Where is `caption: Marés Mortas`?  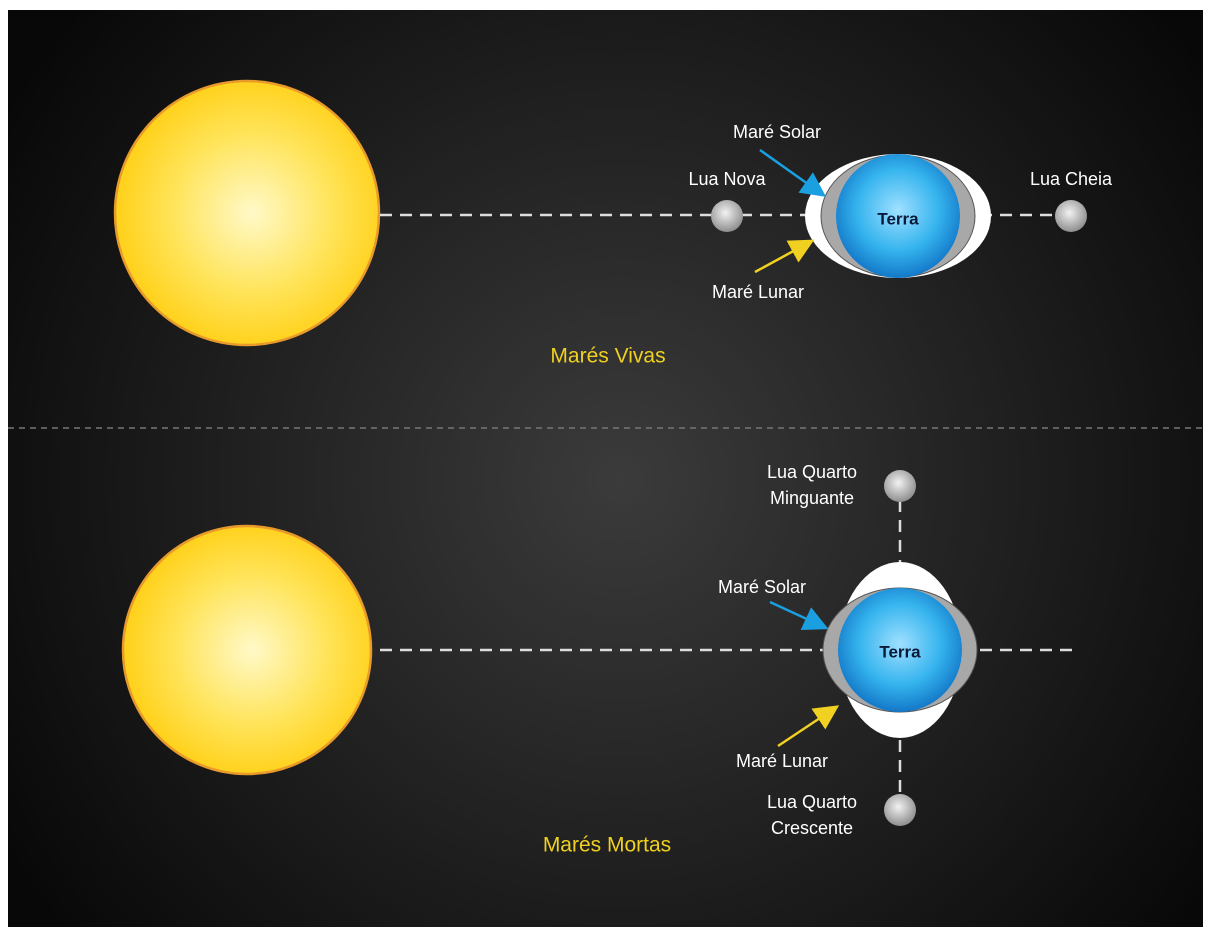 caption: Marés Mortas is located at coordinates (607, 845).